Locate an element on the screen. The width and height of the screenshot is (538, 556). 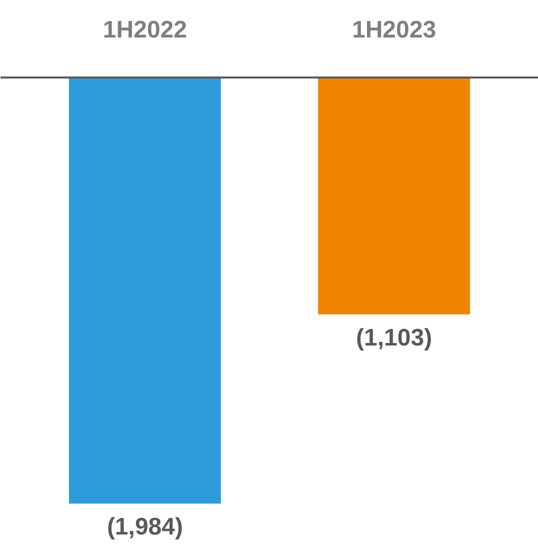
x-tick-label: 1H2022 is located at coordinates (145, 30).